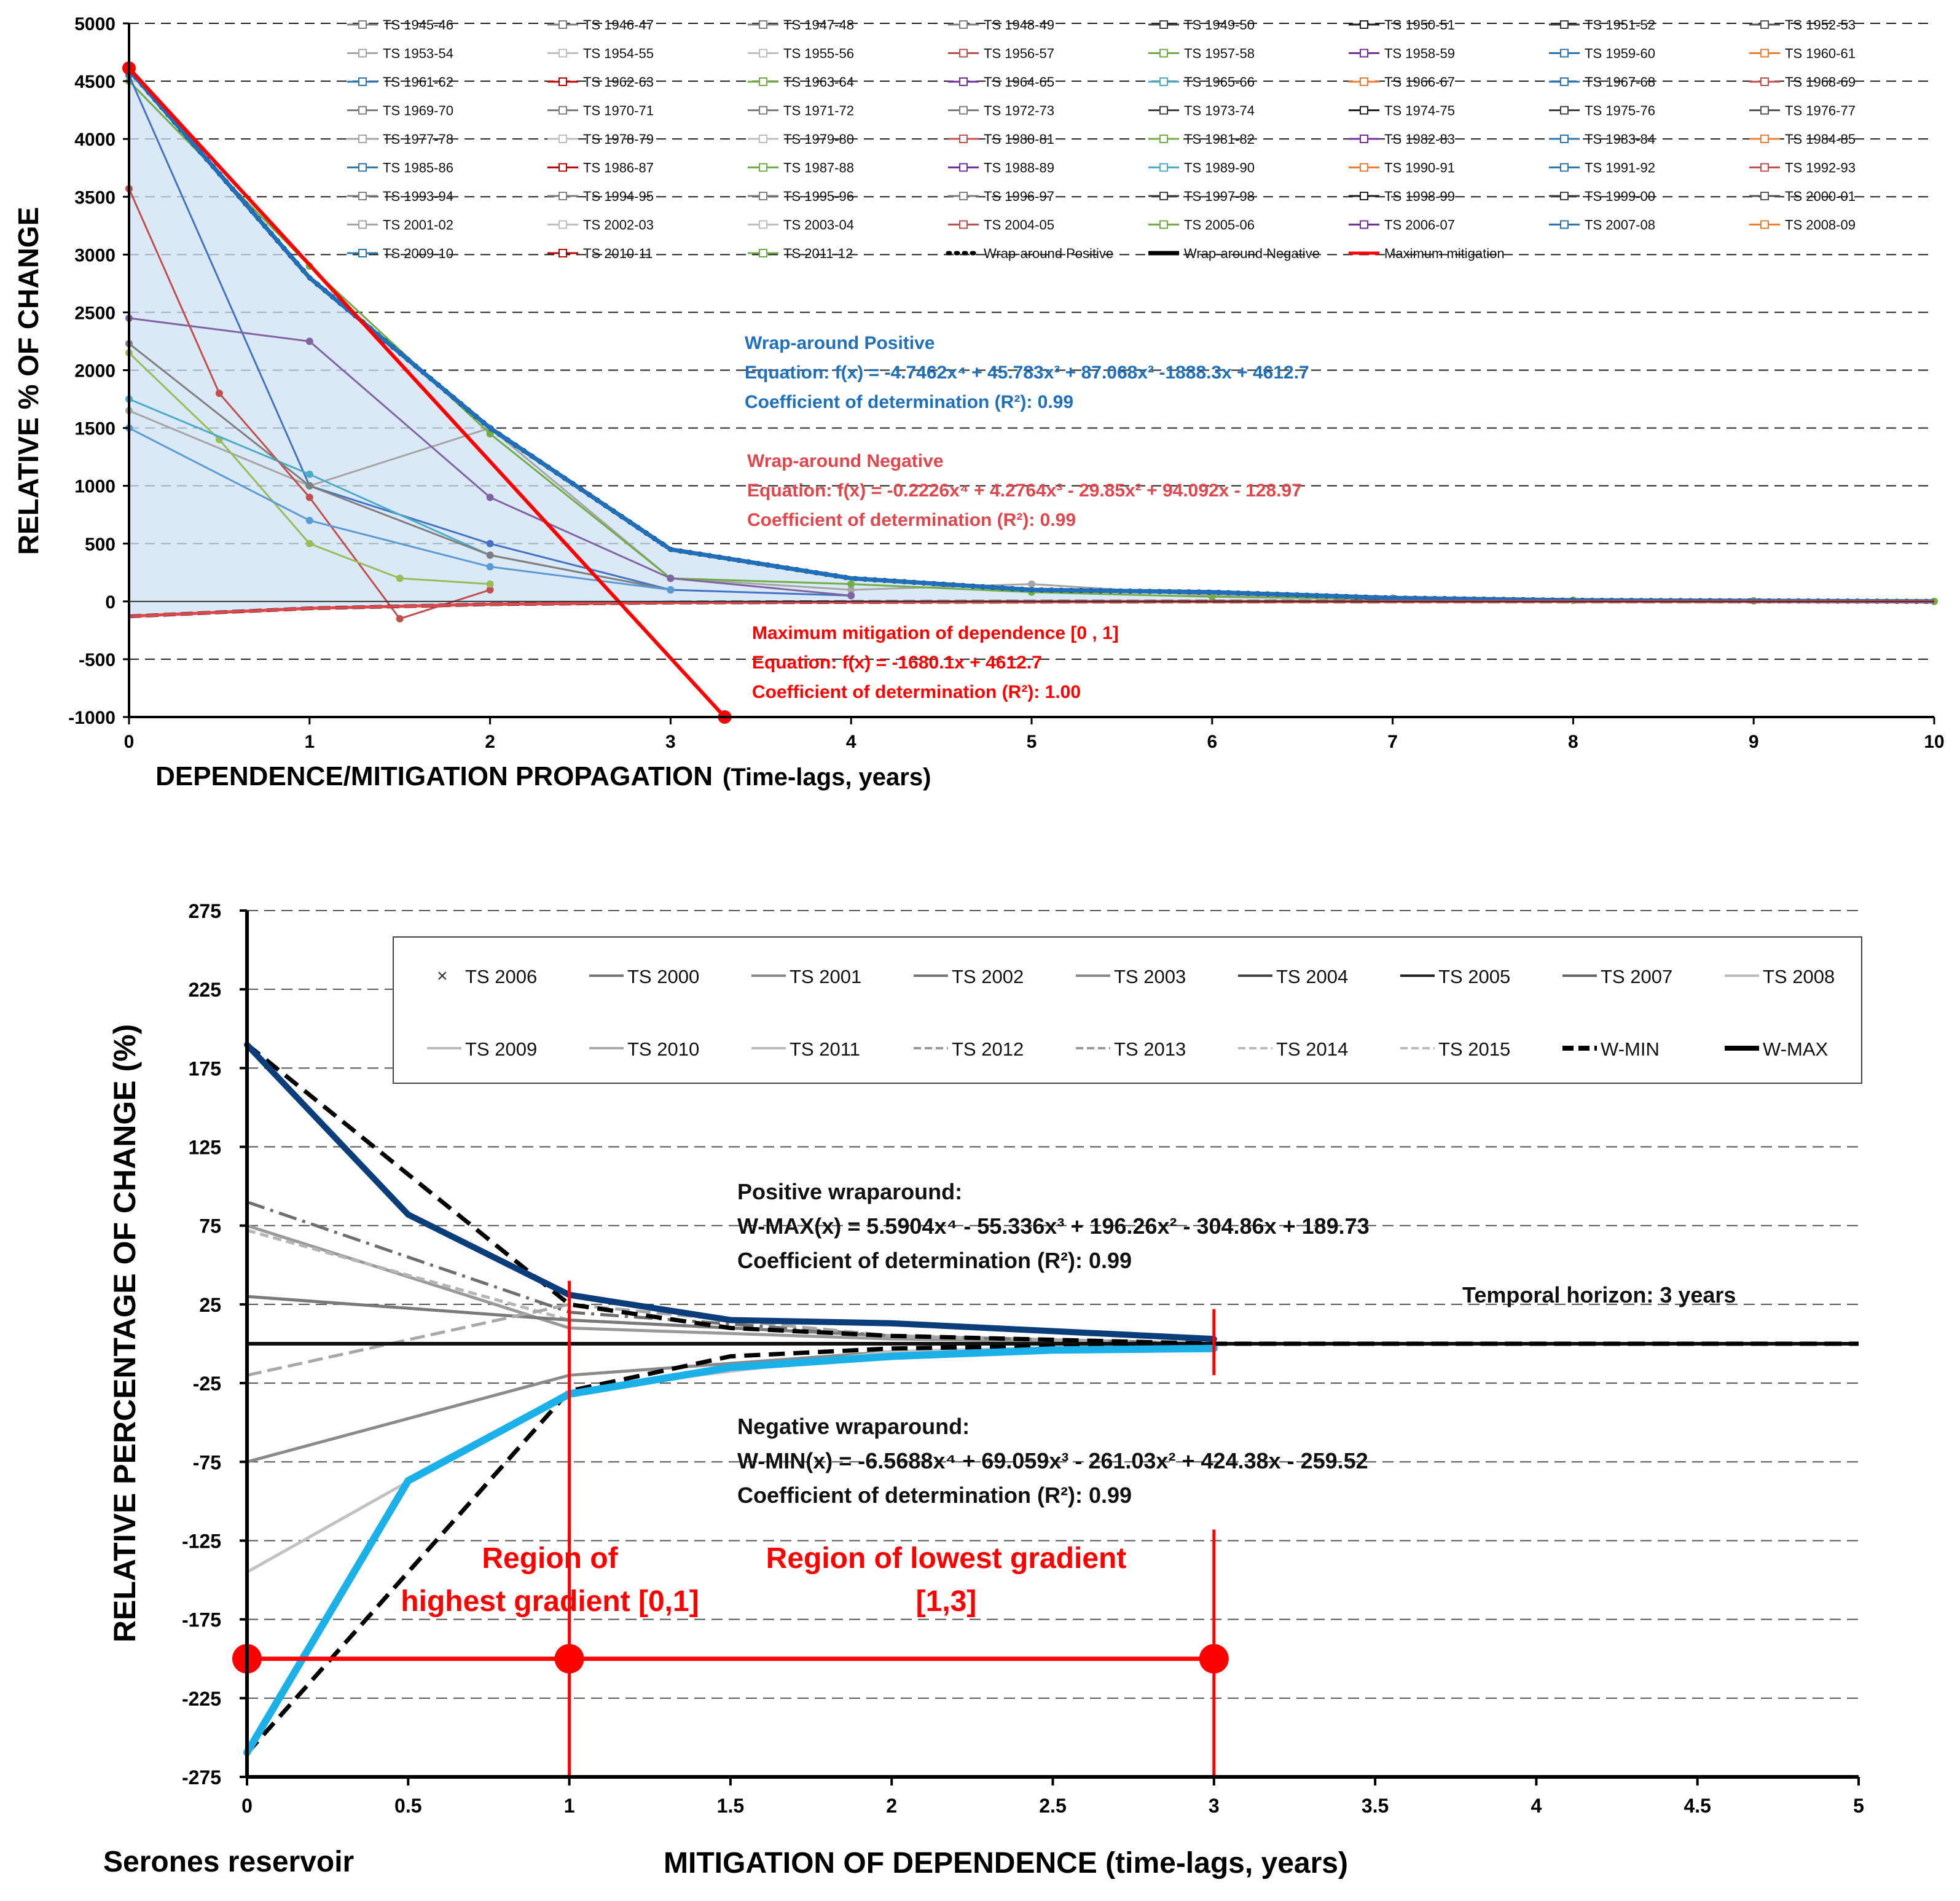 The image size is (1960, 1901). I want to click on legend-label: TS 1961-62, so click(418, 82).